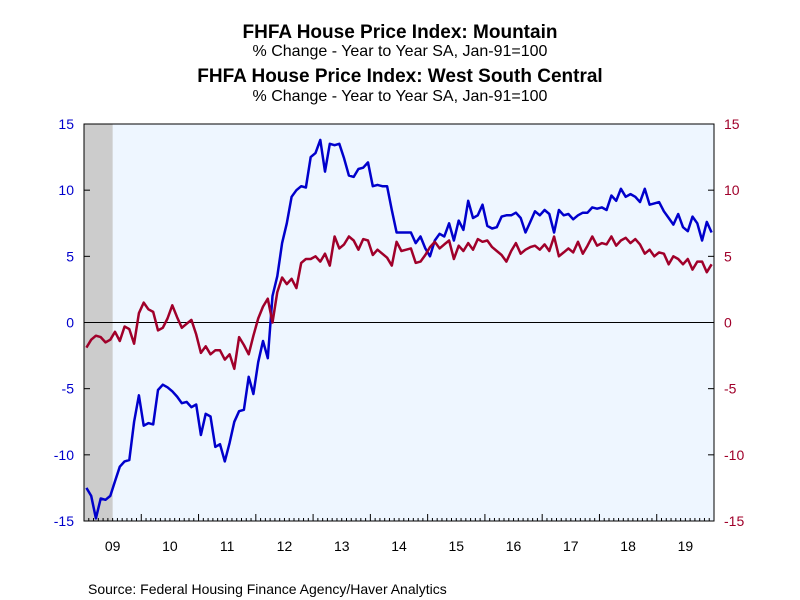  I want to click on x-tick-label: 13, so click(342, 546).